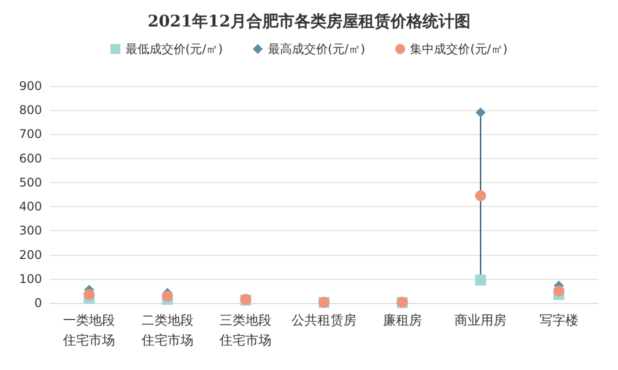  What do you see at coordinates (30, 158) in the screenshot?
I see `y-tick-label: 600` at bounding box center [30, 158].